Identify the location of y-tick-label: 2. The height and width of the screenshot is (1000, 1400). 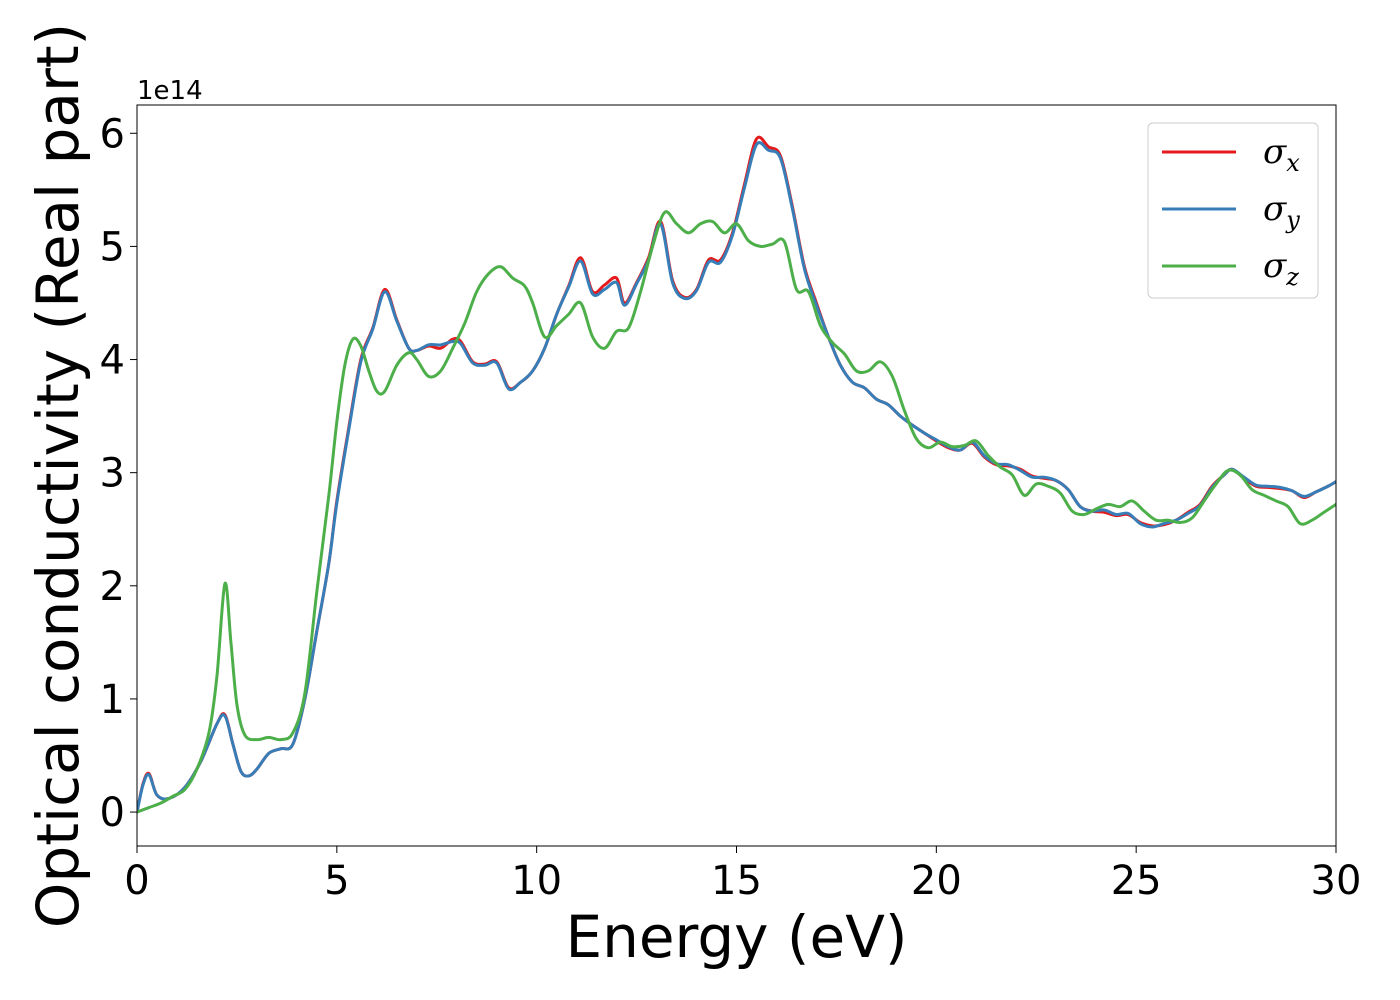
(112, 587).